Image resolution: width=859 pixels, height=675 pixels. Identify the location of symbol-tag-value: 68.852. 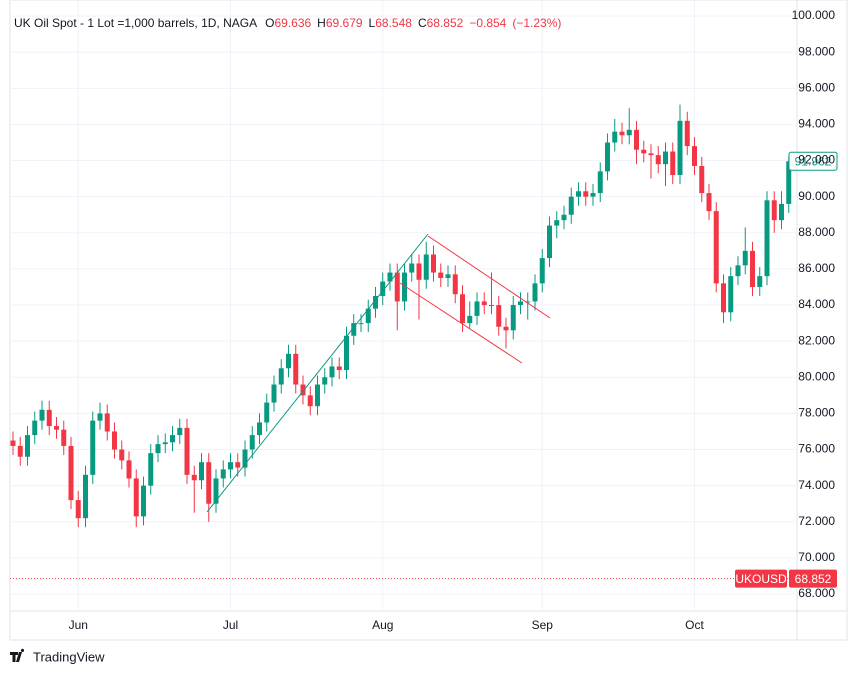
(813, 579).